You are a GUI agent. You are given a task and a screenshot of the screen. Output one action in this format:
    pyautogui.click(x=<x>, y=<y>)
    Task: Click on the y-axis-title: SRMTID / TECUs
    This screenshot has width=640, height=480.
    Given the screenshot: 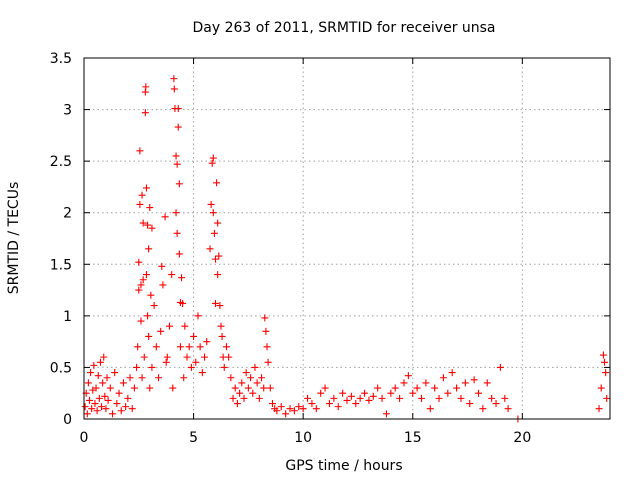 What is the action you would take?
    pyautogui.click(x=14, y=238)
    